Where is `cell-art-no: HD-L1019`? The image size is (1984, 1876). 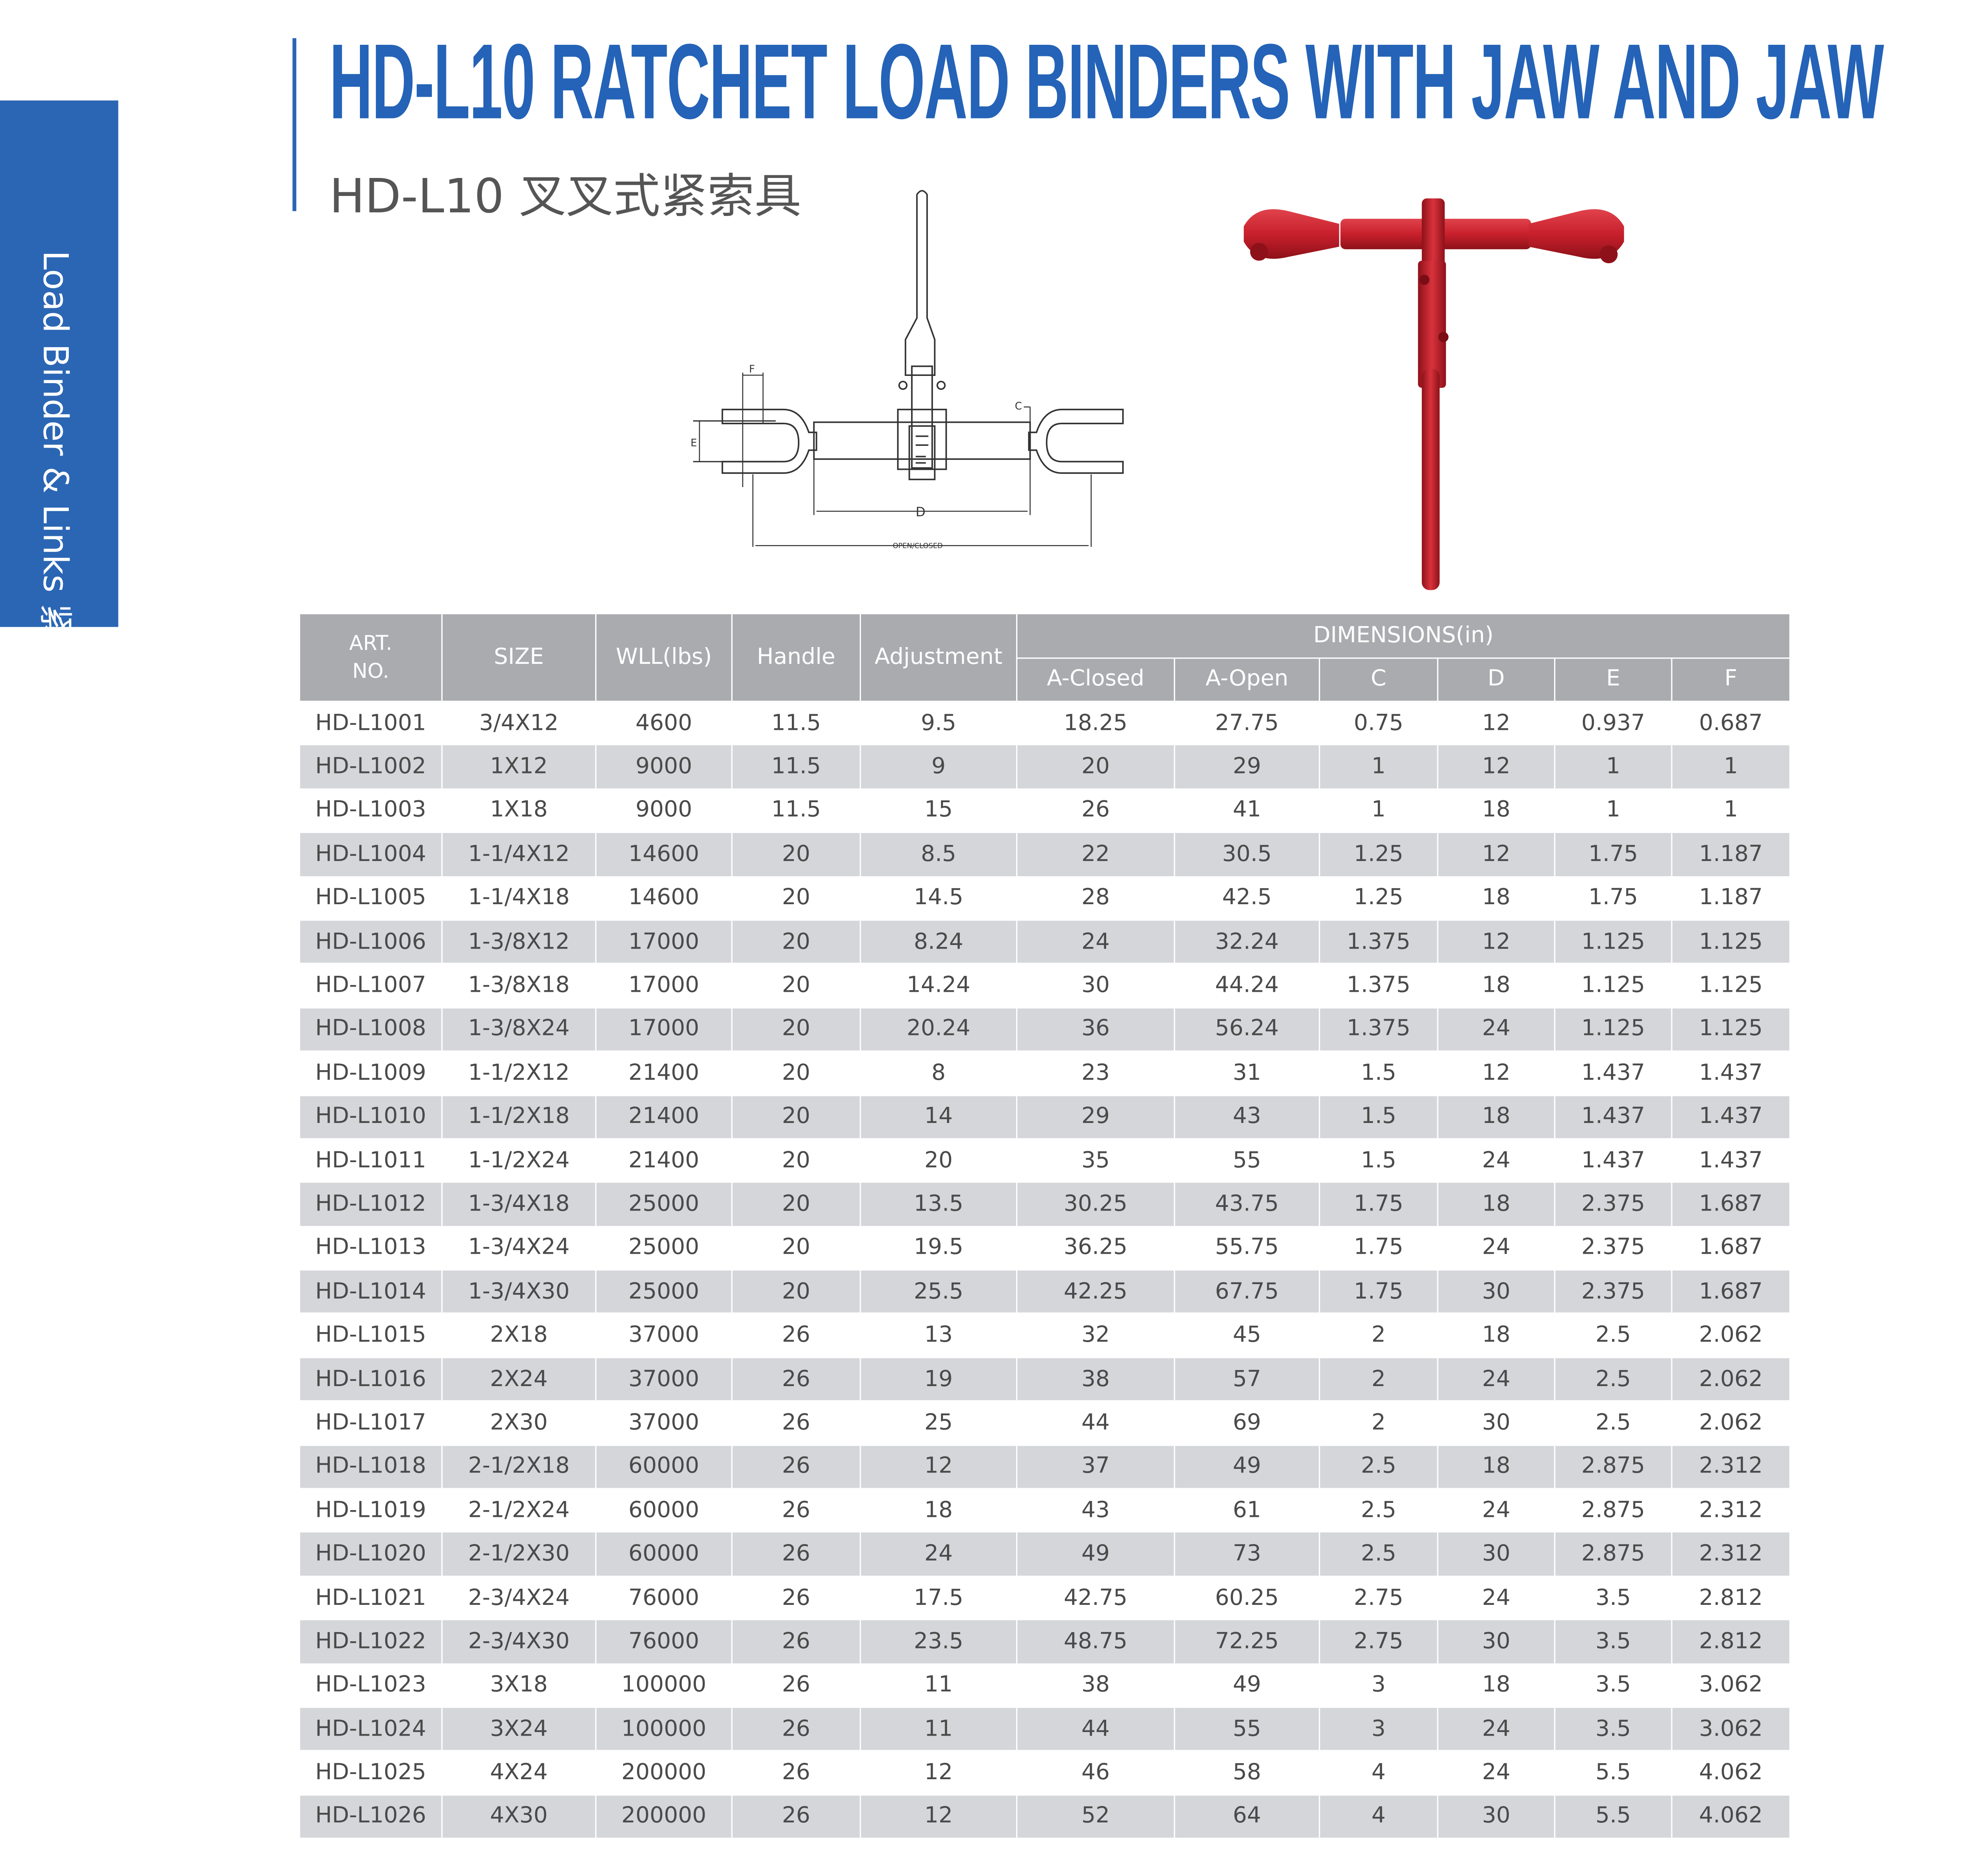
cell-art-no: HD-L1019 is located at coordinates (371, 1510).